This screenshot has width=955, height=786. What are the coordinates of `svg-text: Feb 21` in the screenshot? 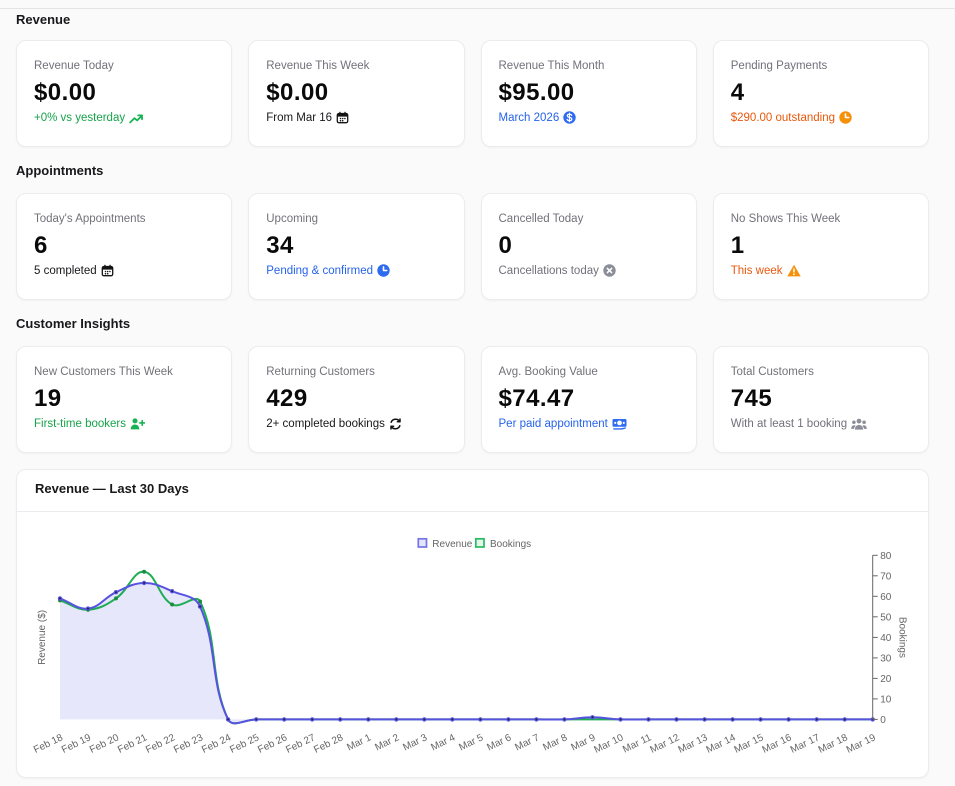 It's located at (132, 744).